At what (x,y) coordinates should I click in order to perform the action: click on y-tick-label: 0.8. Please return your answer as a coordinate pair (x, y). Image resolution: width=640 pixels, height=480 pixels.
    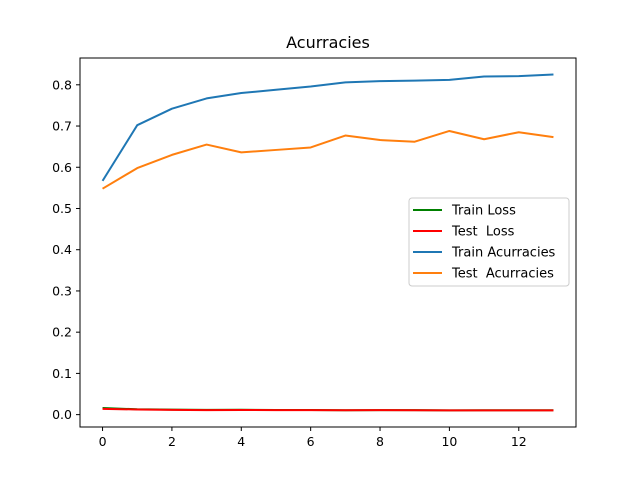
    Looking at the image, I should click on (62, 84).